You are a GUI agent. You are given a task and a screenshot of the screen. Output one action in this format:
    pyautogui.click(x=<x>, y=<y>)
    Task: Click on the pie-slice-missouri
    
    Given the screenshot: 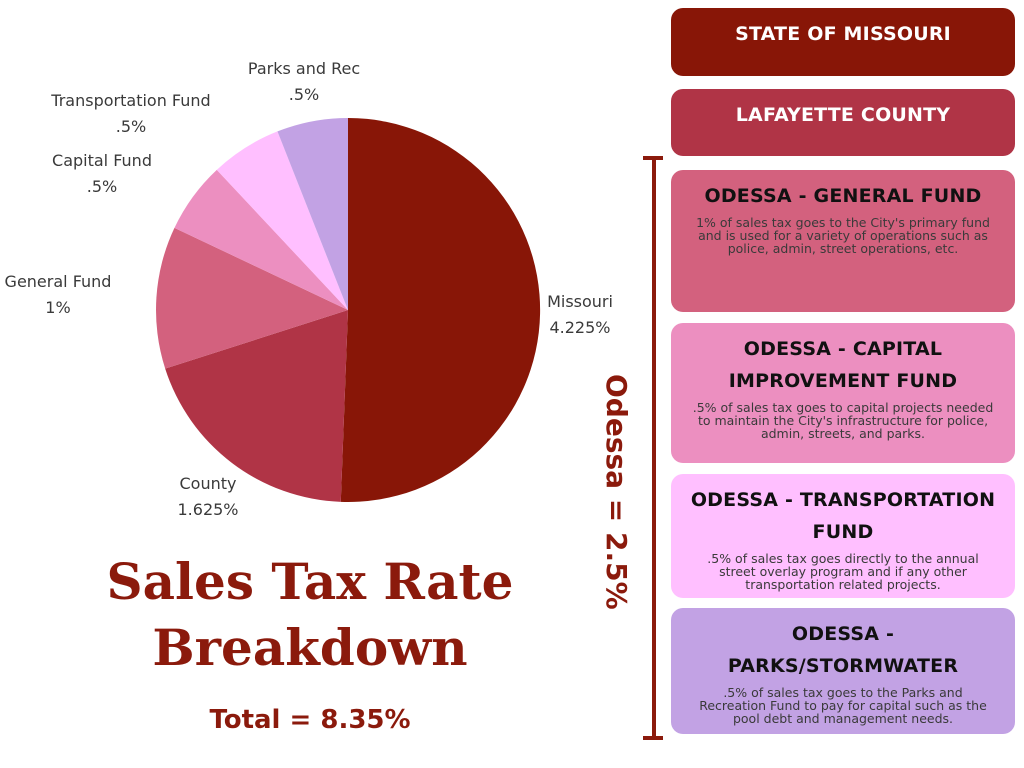 What is the action you would take?
    pyautogui.click(x=440, y=309)
    